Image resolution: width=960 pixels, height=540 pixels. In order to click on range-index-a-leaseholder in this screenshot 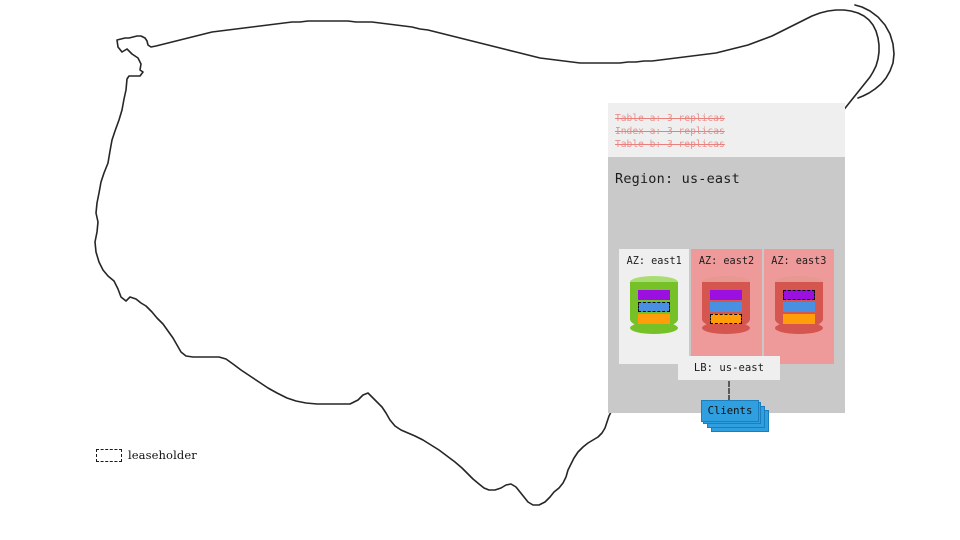, I will do `click(654, 307)`.